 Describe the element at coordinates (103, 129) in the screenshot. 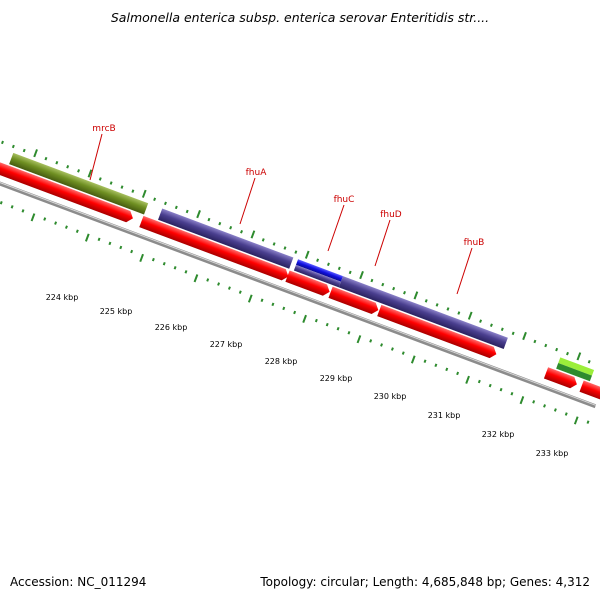

I see `gene-label-mrcB: mrcB` at that location.